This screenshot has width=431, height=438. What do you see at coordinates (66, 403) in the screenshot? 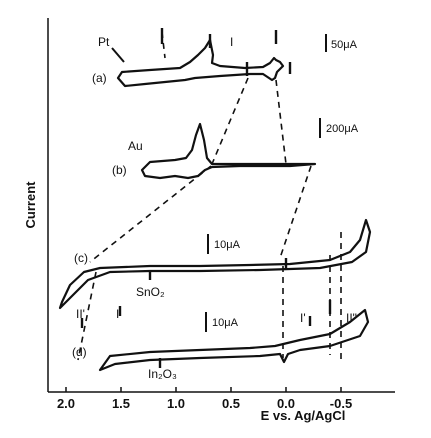
I see `x-tick-label: 2.0` at bounding box center [66, 403].